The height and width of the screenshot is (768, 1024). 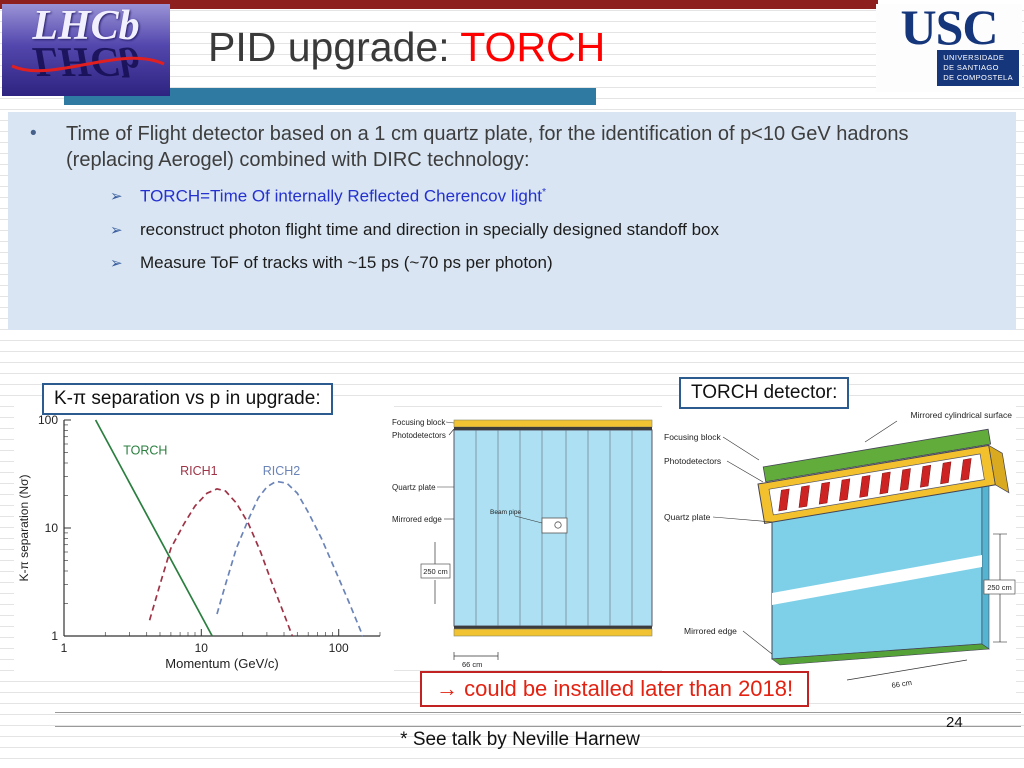 What do you see at coordinates (88, 64) in the screenshot?
I see `lhcb-swoosh-icon` at bounding box center [88, 64].